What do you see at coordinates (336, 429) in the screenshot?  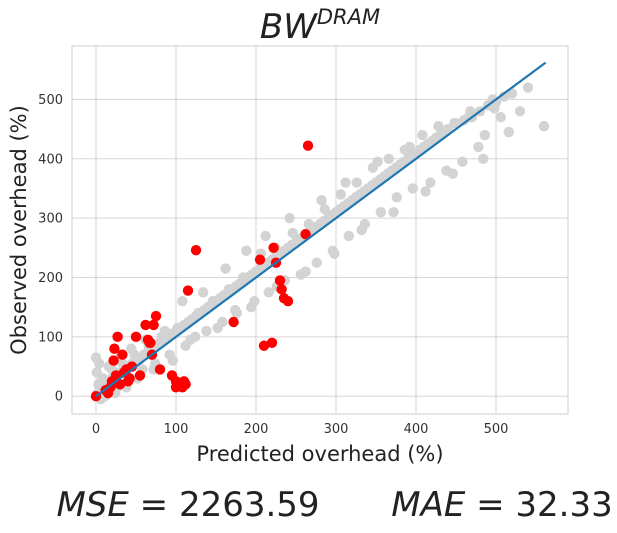 I see `x-tick-label: 300` at bounding box center [336, 429].